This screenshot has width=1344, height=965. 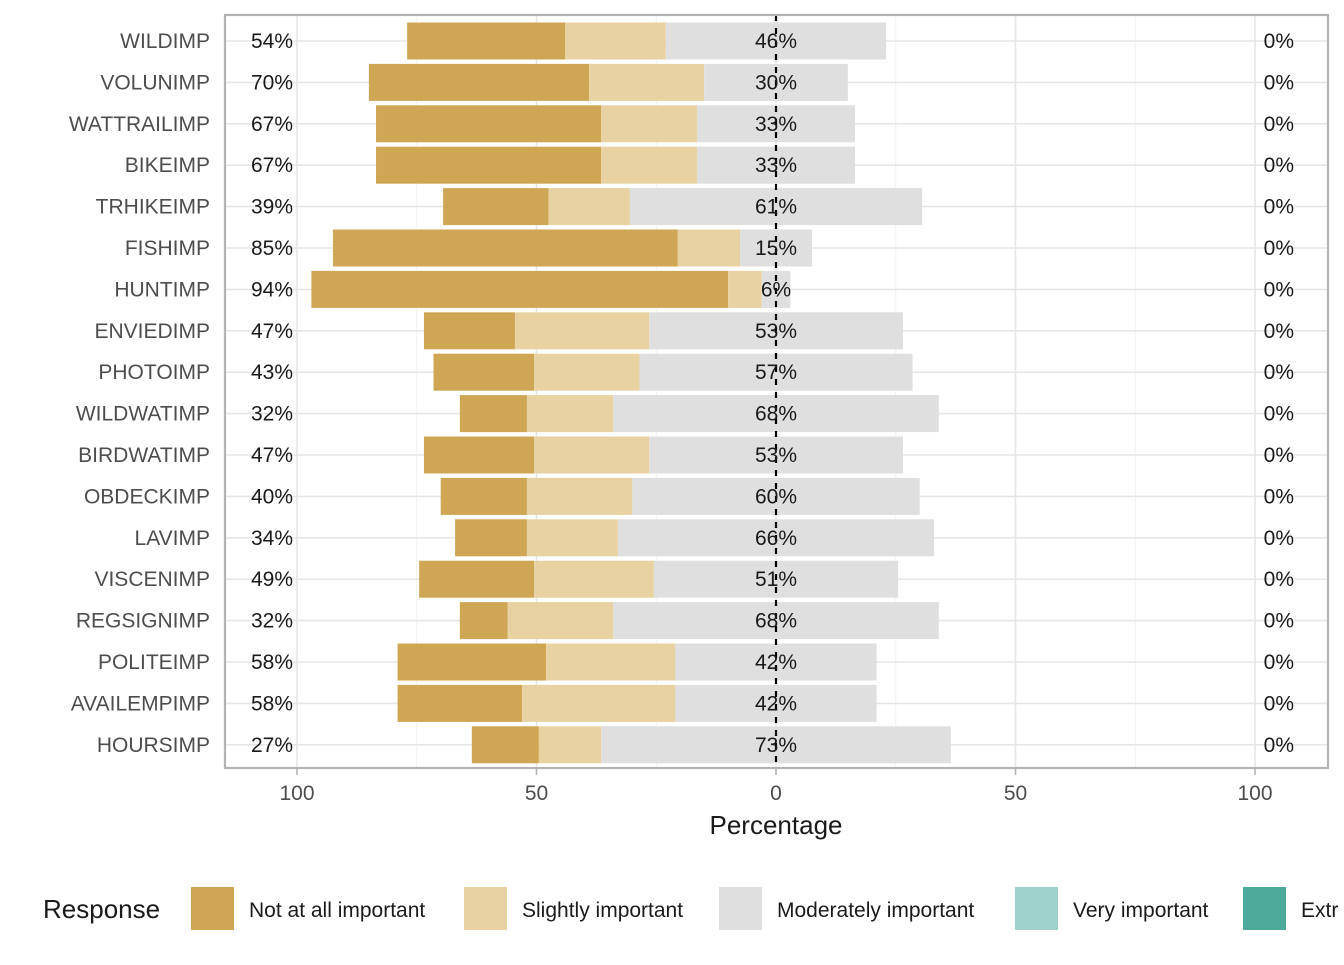 What do you see at coordinates (272, 579) in the screenshot?
I see `left-percent-label: 49%` at bounding box center [272, 579].